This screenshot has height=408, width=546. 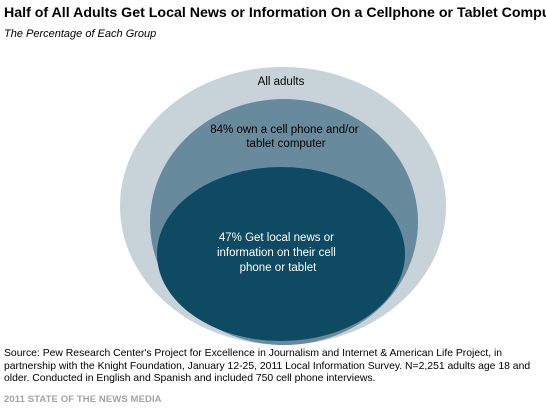 I want to click on inner-ellipse-label-line-3: phone or tablet, so click(x=279, y=268).